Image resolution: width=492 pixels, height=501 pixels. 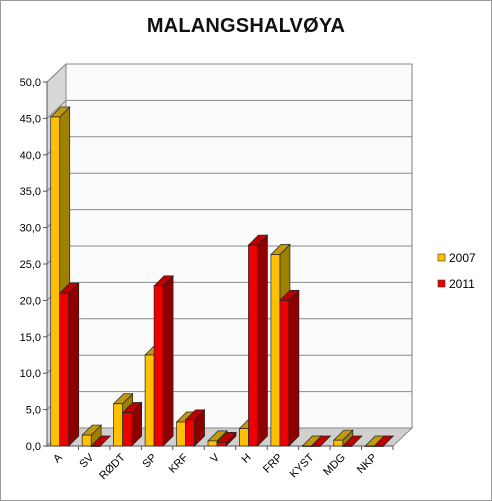 I want to click on bar-2011-V, so click(x=221, y=444).